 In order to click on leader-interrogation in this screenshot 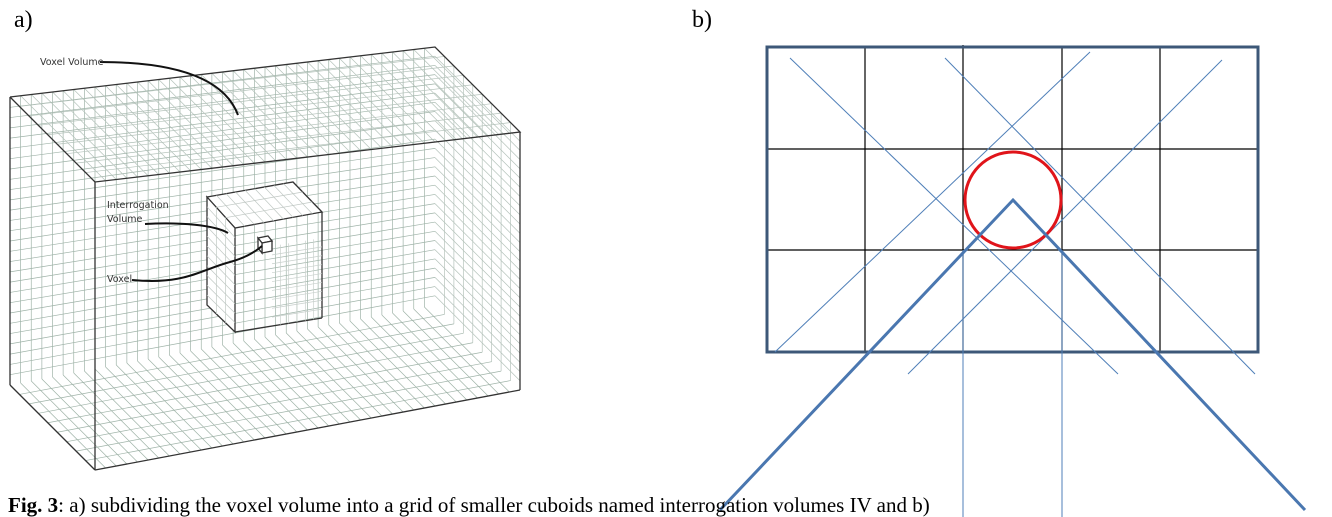, I will do `click(186, 228)`.